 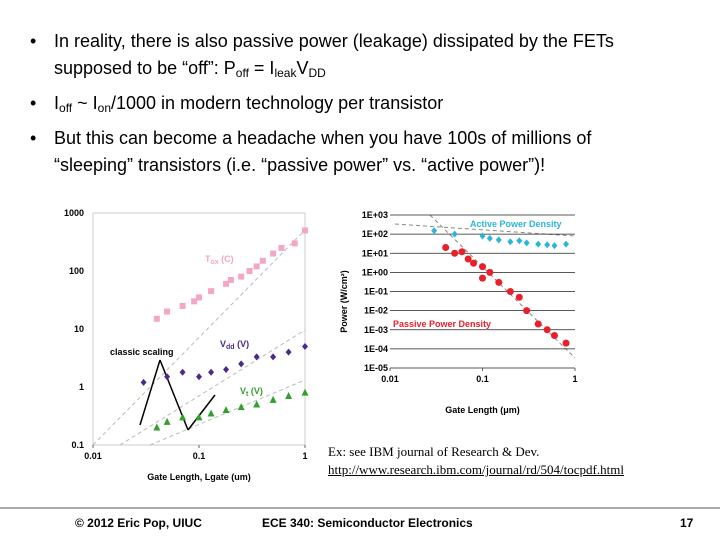 I want to click on left-plot-area, so click(x=199, y=329).